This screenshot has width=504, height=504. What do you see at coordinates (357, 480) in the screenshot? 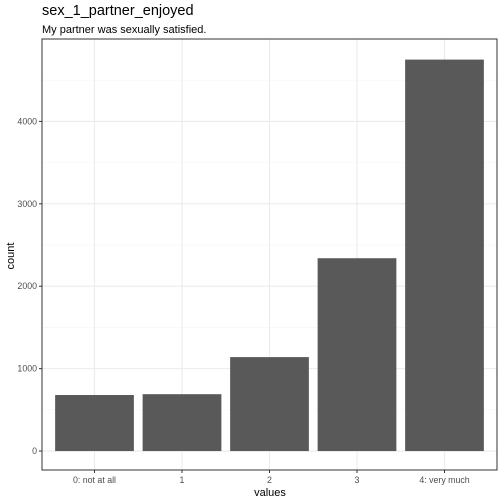
I see `x-tick-label: 3` at bounding box center [357, 480].